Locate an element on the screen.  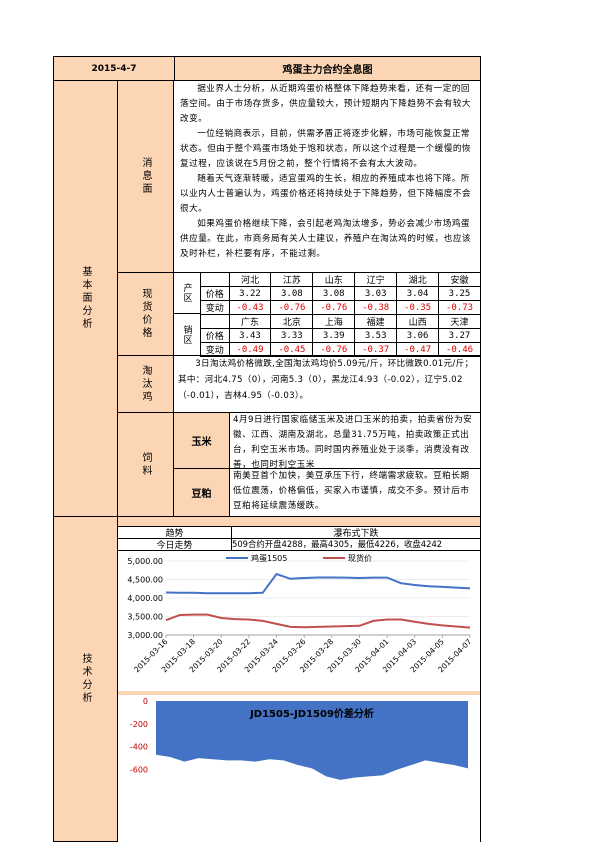
region-cell: 湖北 is located at coordinates (418, 279).